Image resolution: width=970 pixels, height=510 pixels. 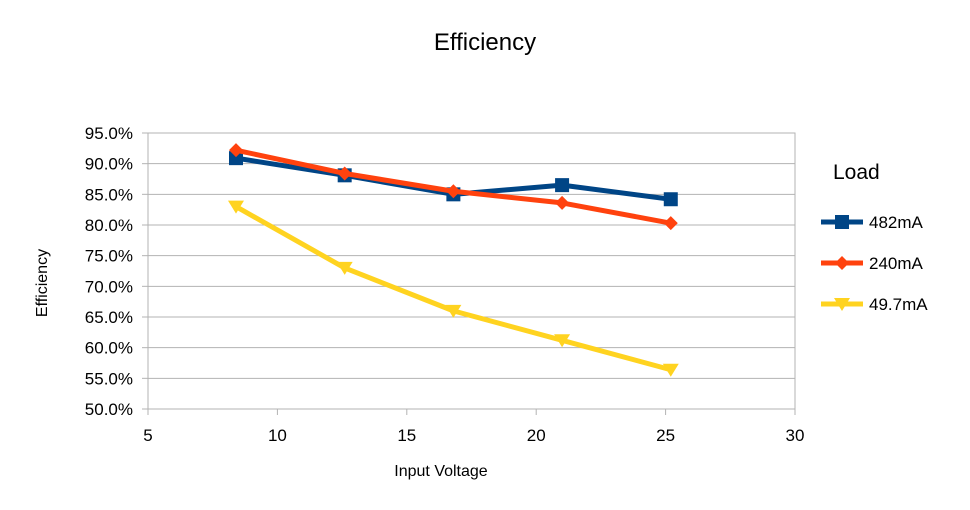 I want to click on legend: Load 482mA 240mA 49.7mA, so click(x=874, y=237).